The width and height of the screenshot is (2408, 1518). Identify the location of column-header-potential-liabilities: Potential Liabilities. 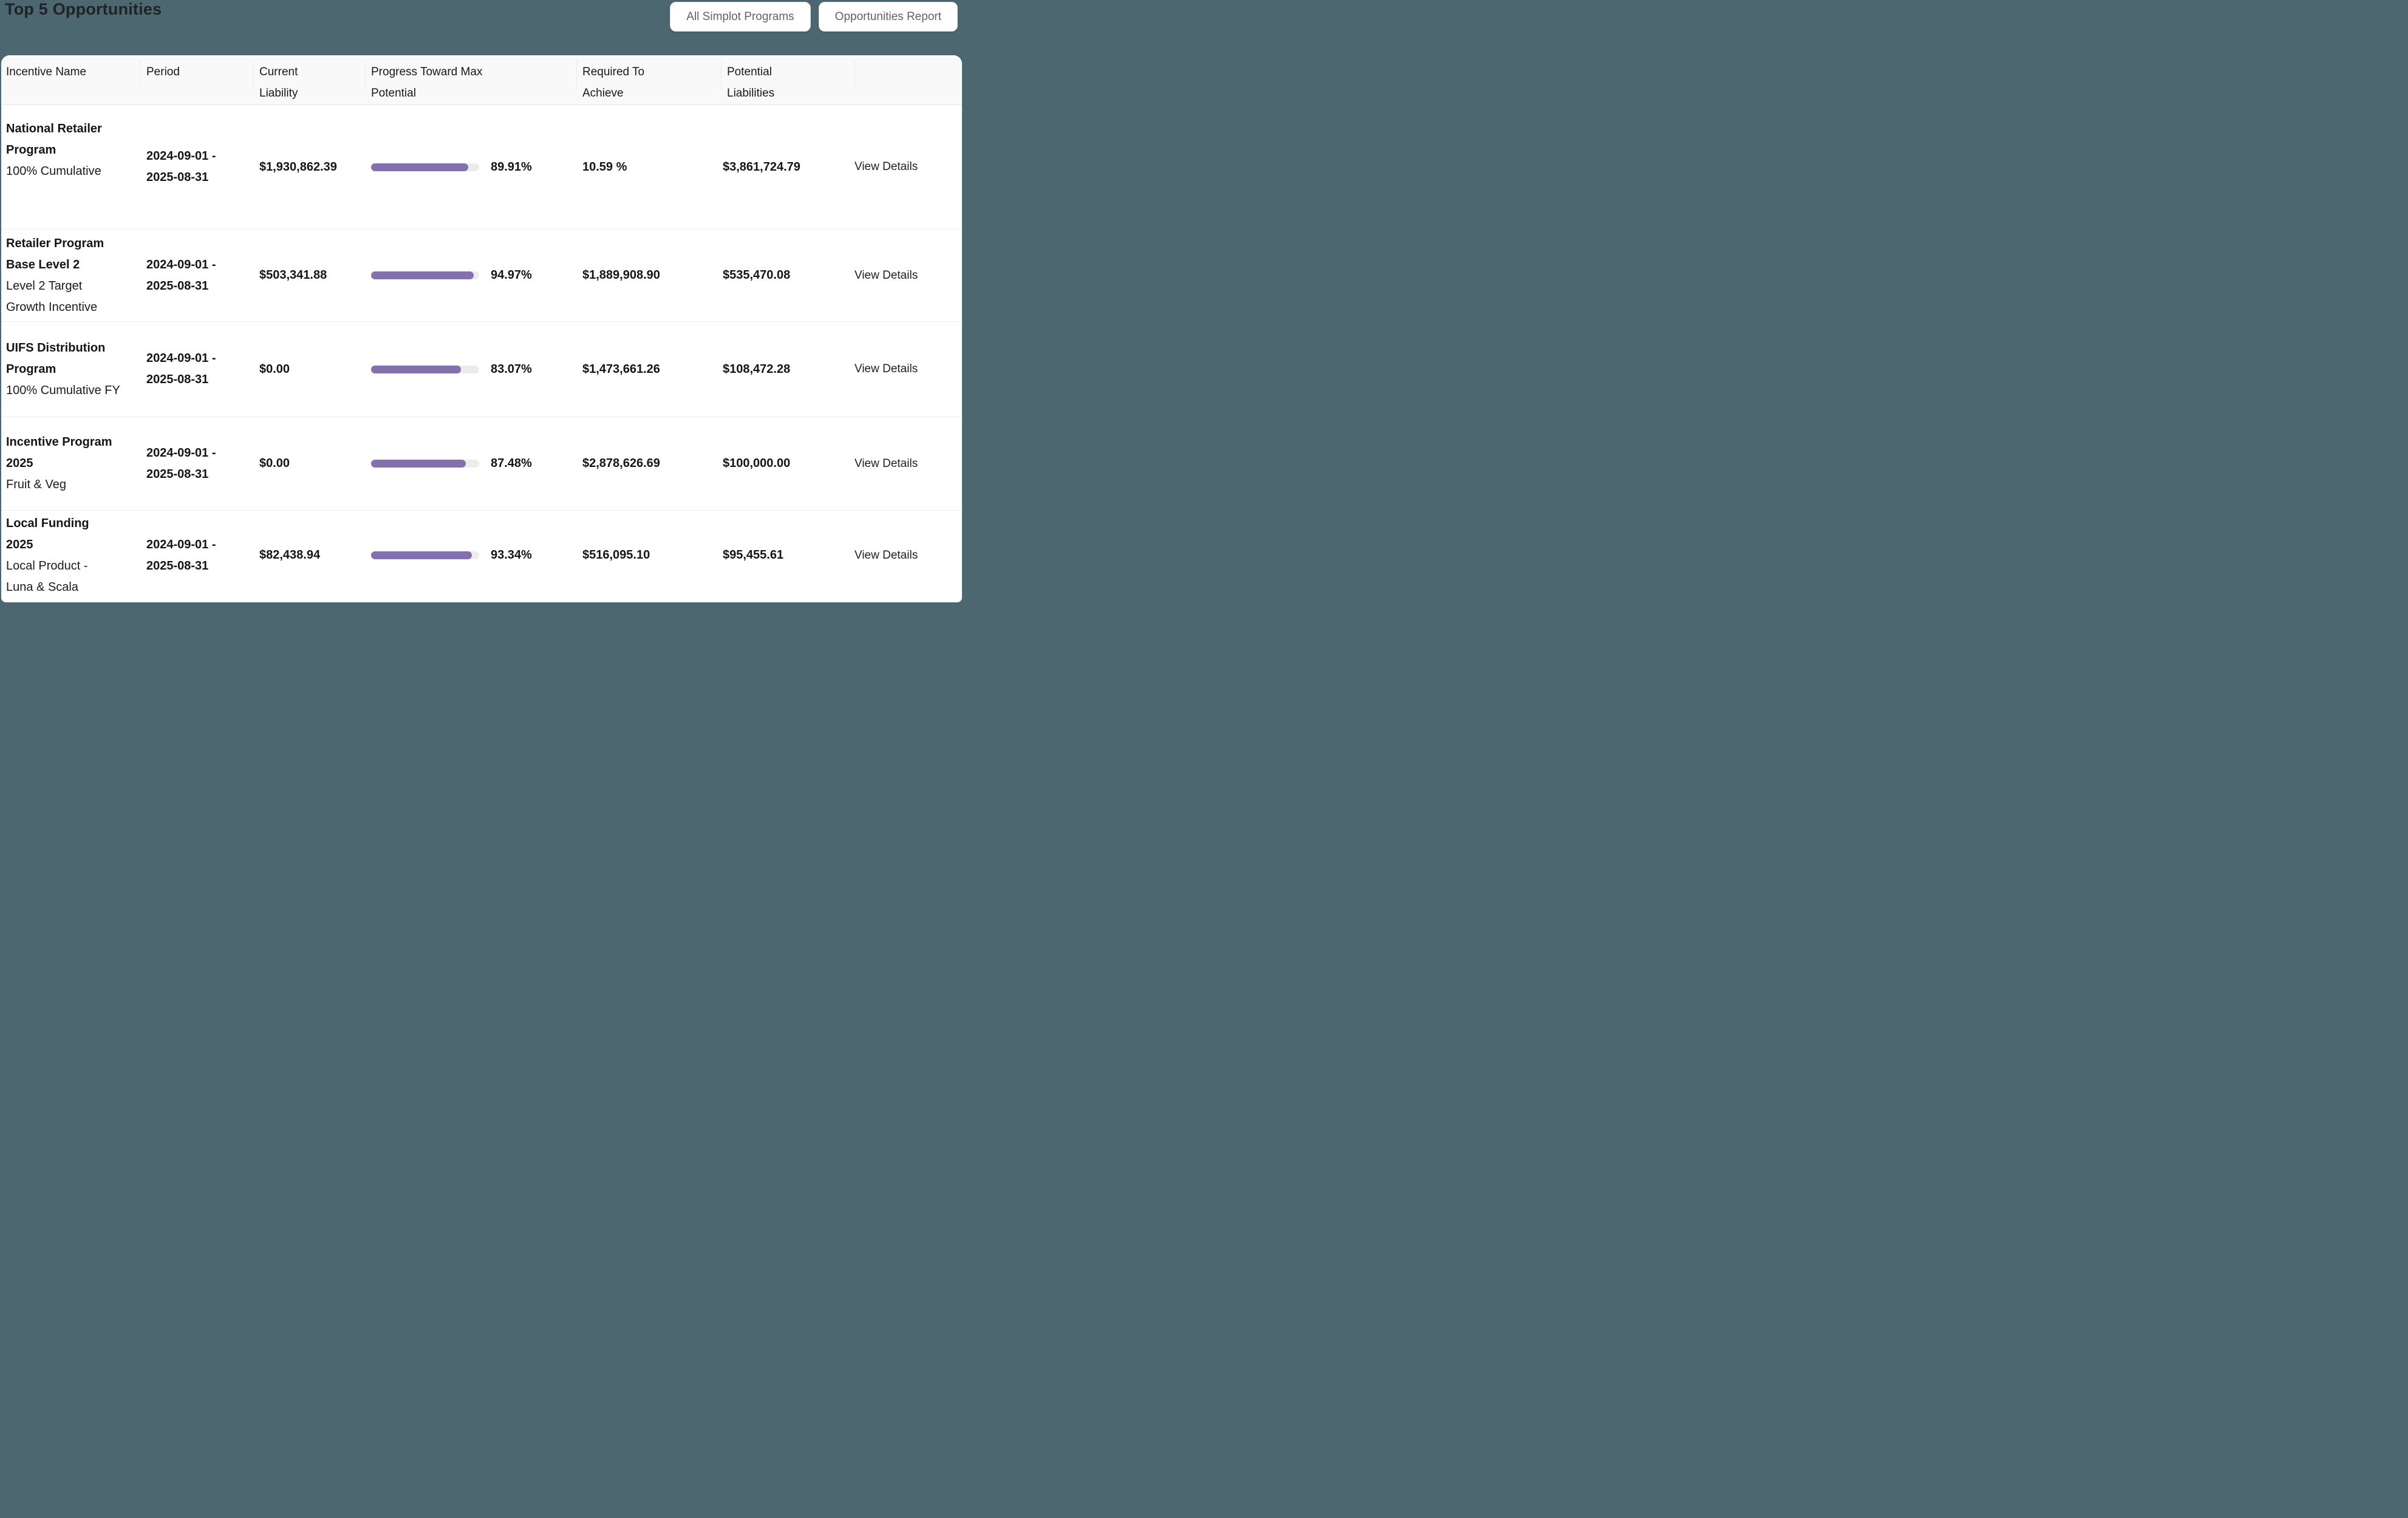
(787, 79).